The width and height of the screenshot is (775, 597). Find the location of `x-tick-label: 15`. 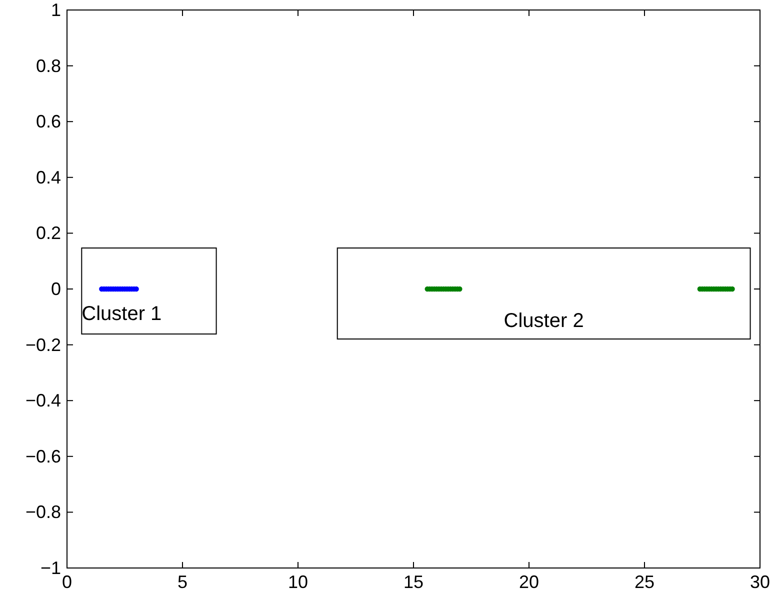

x-tick-label: 15 is located at coordinates (413, 582).